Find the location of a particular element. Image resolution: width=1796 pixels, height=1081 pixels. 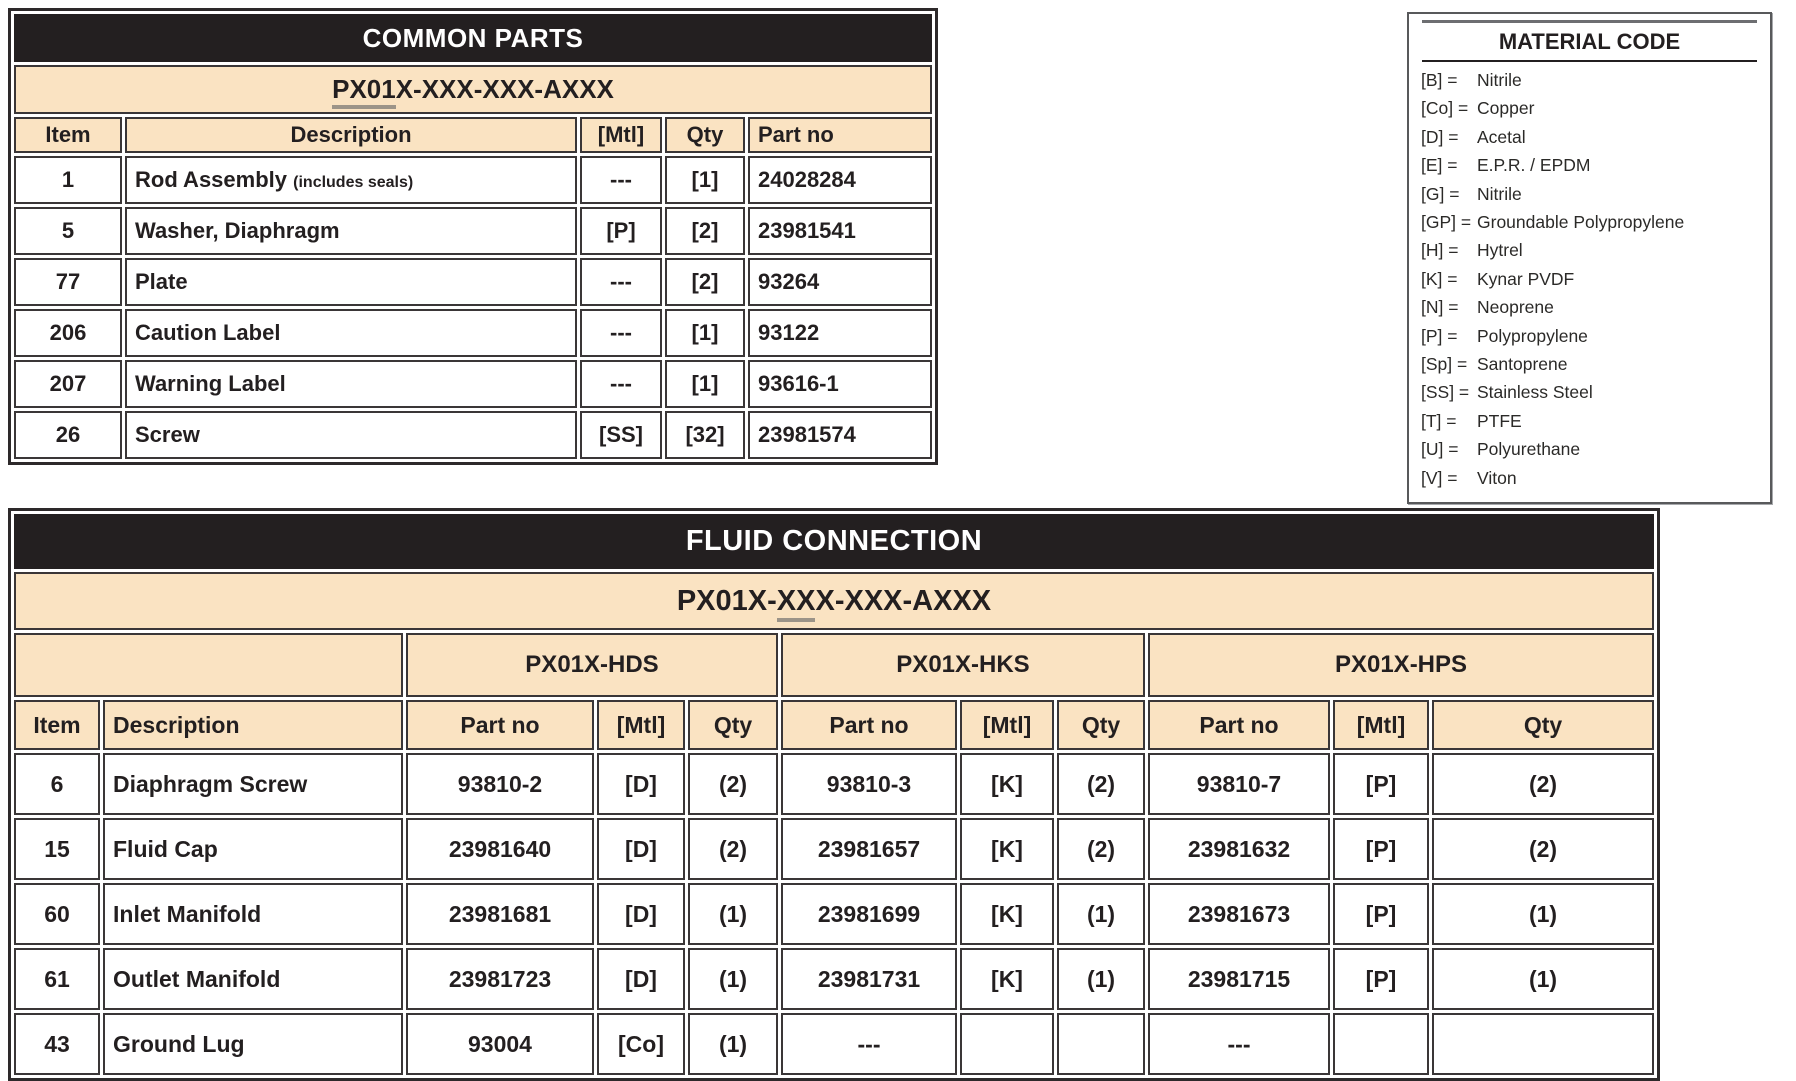

material-name: Hytrel is located at coordinates (1500, 250).